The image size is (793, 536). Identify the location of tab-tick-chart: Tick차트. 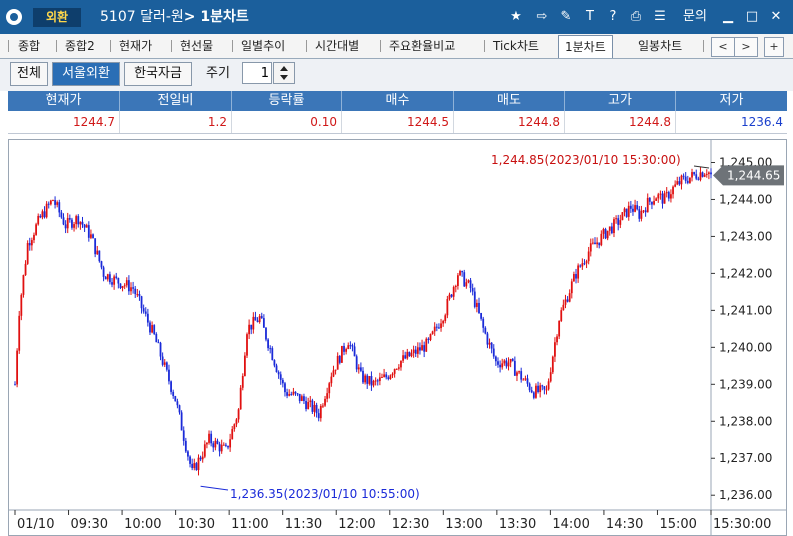
(516, 46).